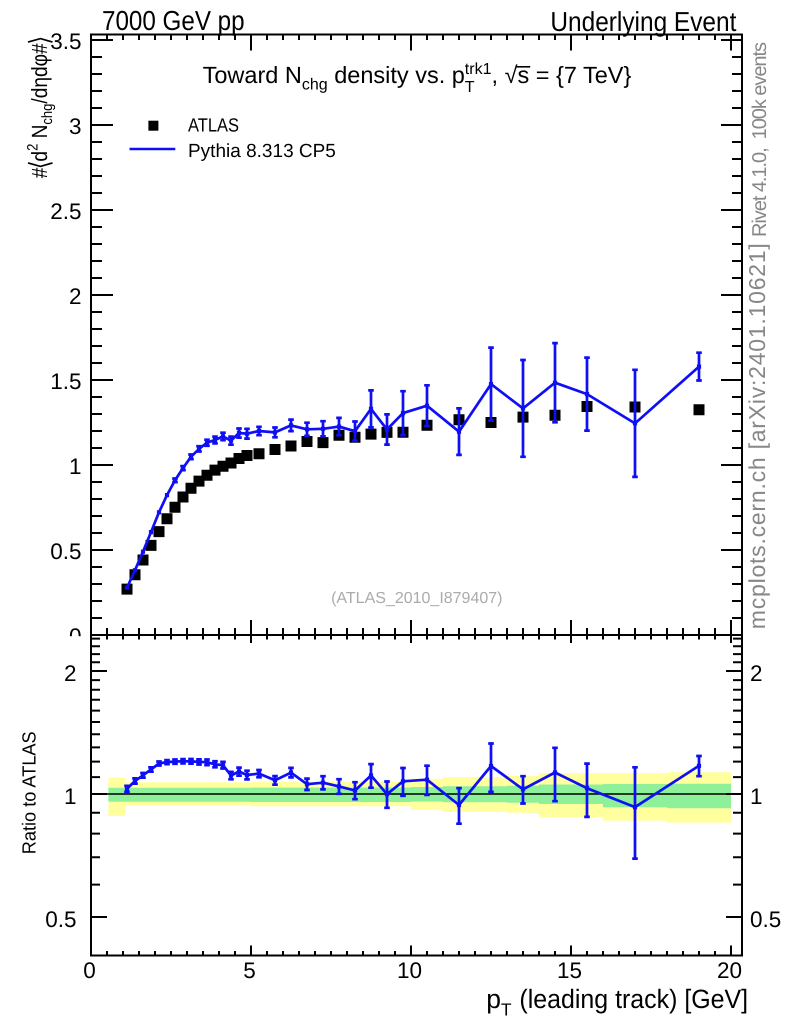  I want to click on svg-text: Underlying Event, so click(643, 21).